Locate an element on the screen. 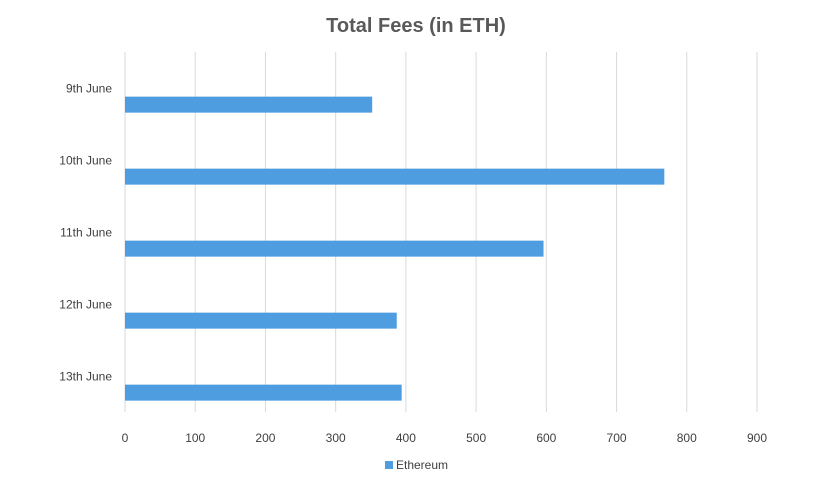 This screenshot has height=500, width=836. y-tick-label: 13th June is located at coordinates (85, 377).